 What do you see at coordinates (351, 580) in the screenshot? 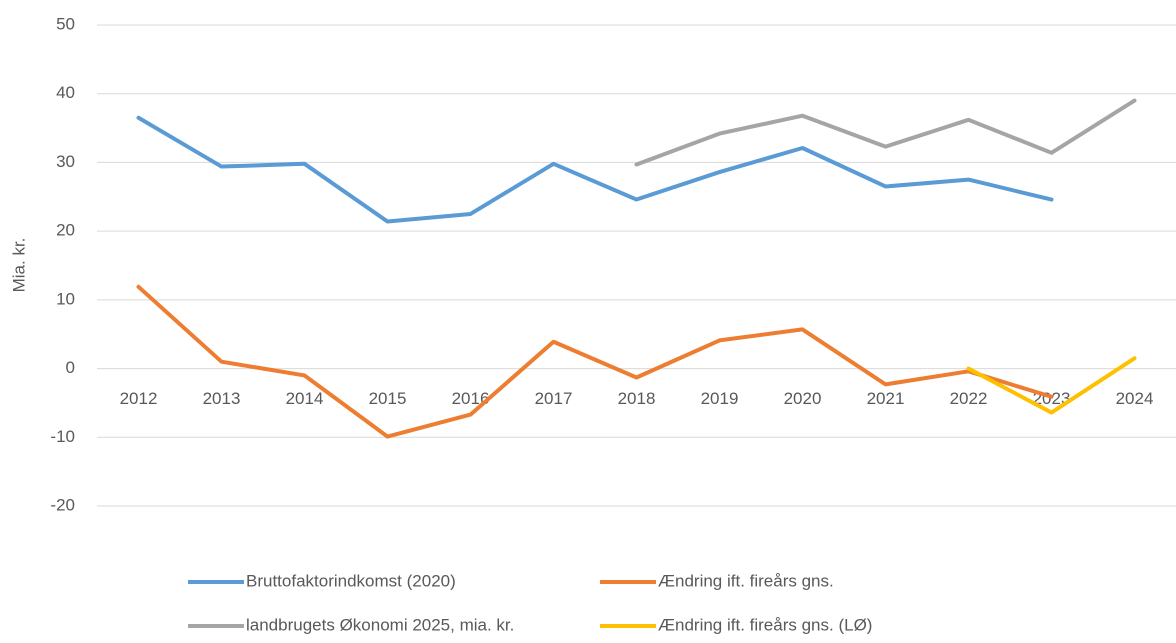
I see `legend-label: Bruttofaktorindkomst (2020)` at bounding box center [351, 580].